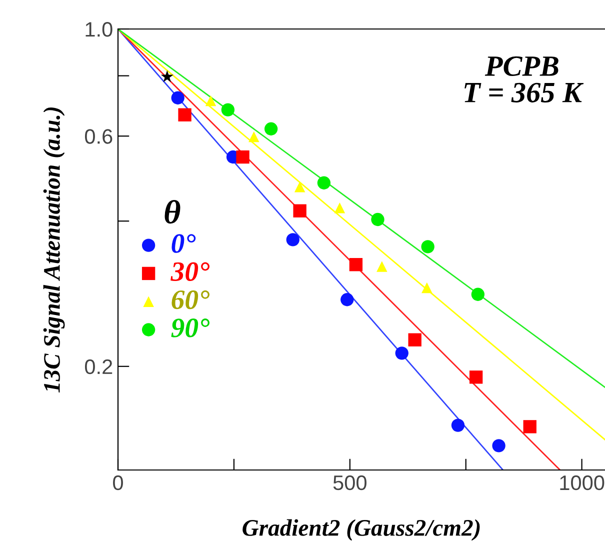 The width and height of the screenshot is (605, 553). Describe the element at coordinates (190, 272) in the screenshot. I see `legend-label: 30°` at that location.